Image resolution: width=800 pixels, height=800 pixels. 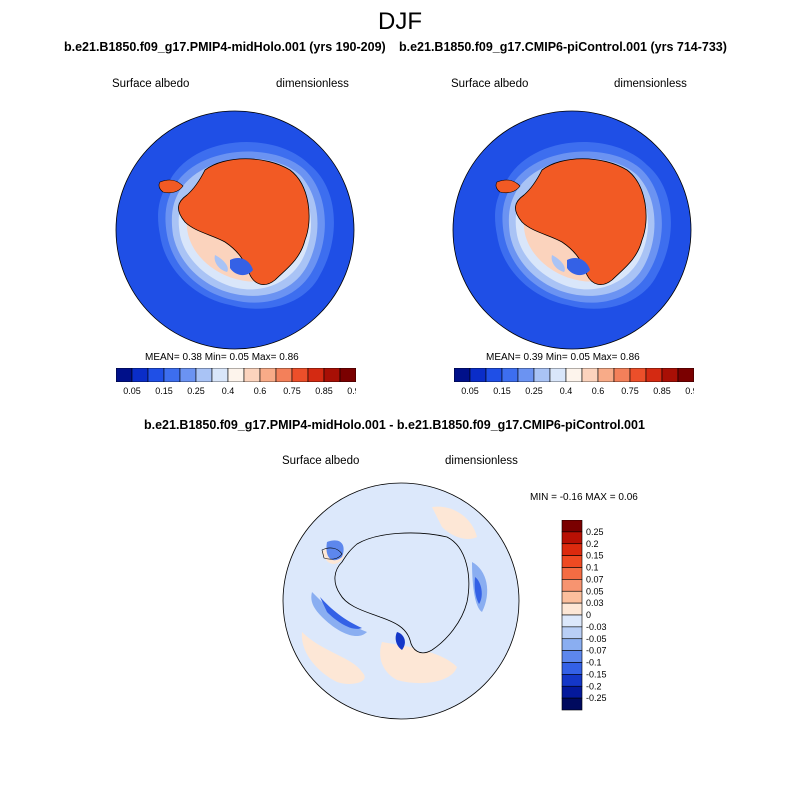 What do you see at coordinates (222, 357) in the screenshot?
I see `left-stats: MEAN= 0.38 Min= 0.05 Max= 0.86` at bounding box center [222, 357].